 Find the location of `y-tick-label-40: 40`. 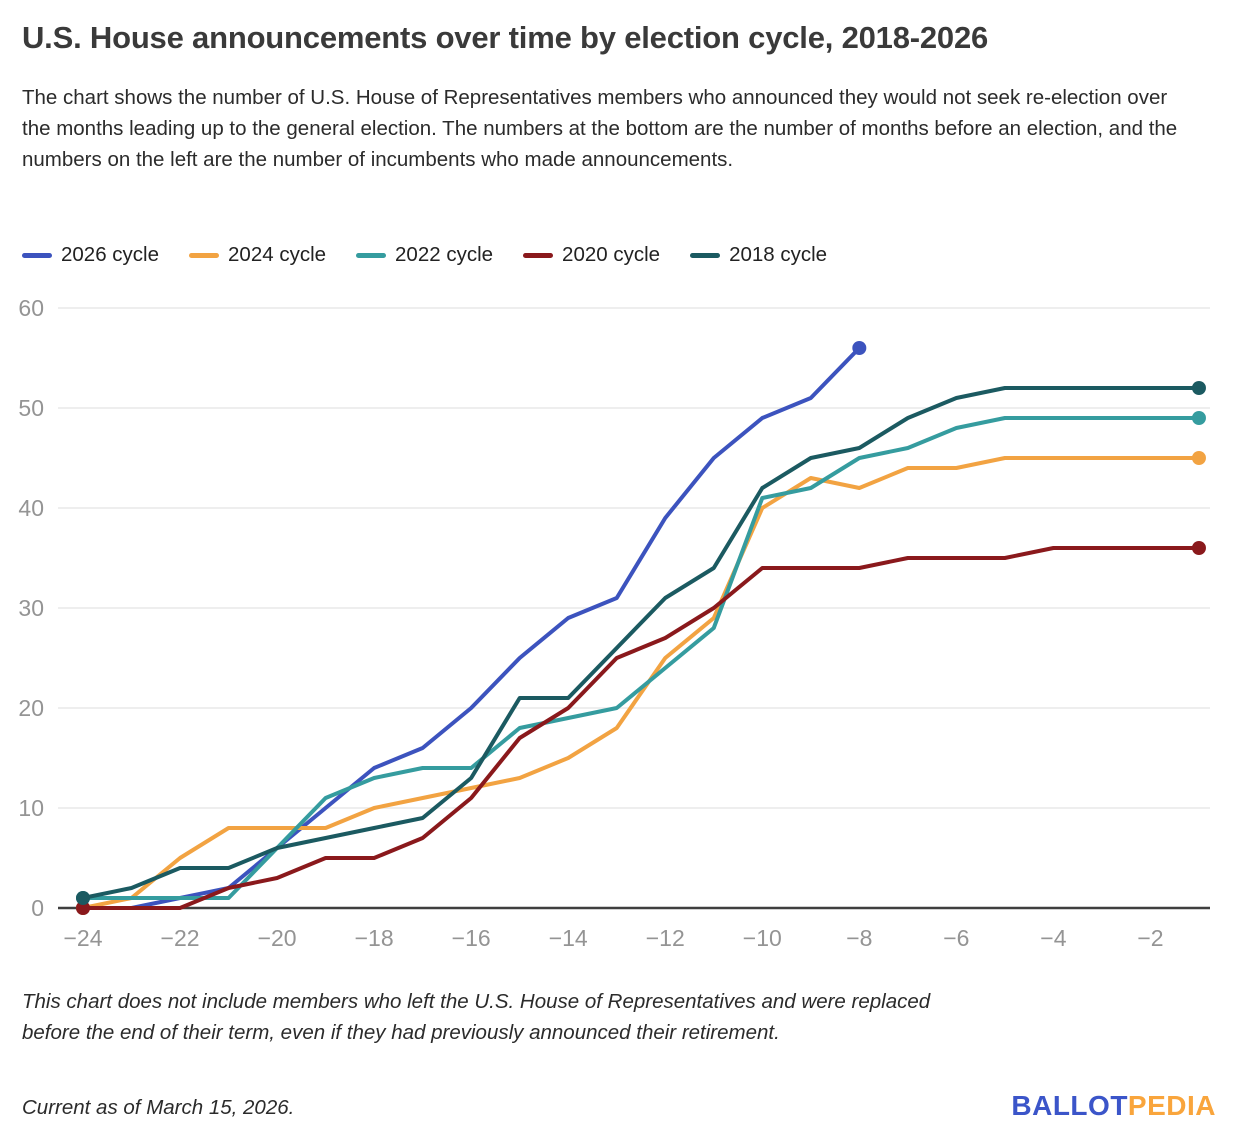

y-tick-label-40: 40 is located at coordinates (31, 508).